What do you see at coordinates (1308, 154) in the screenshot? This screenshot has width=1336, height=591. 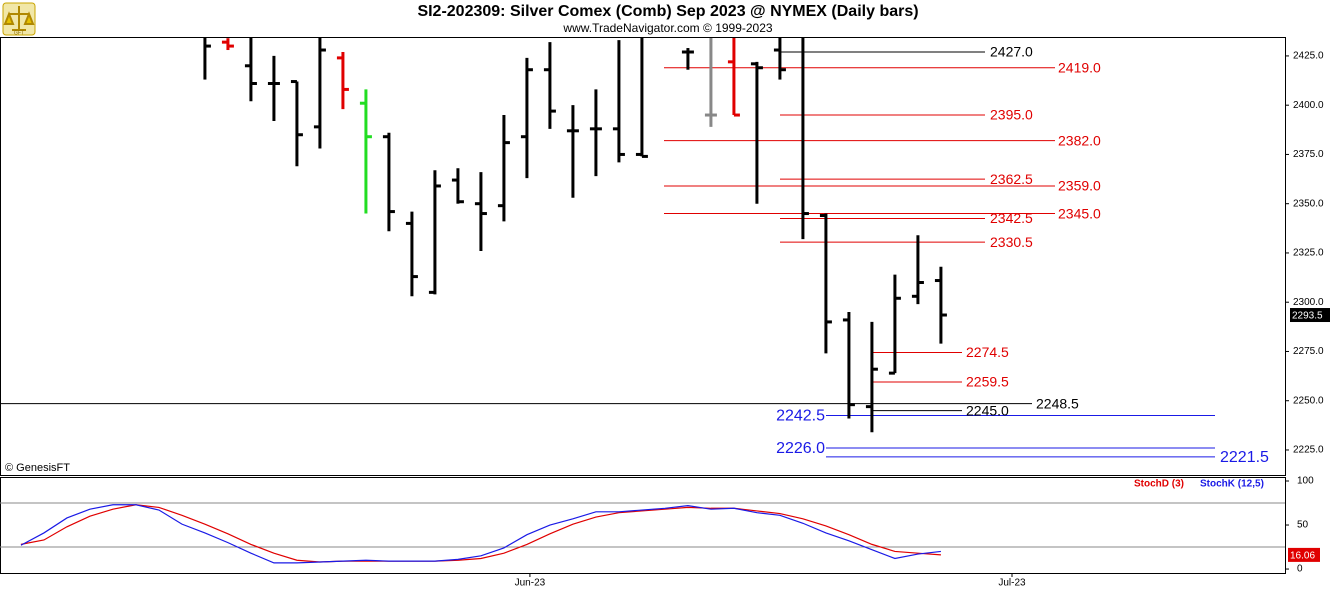 I see `y-tick-label: 2375.0` at bounding box center [1308, 154].